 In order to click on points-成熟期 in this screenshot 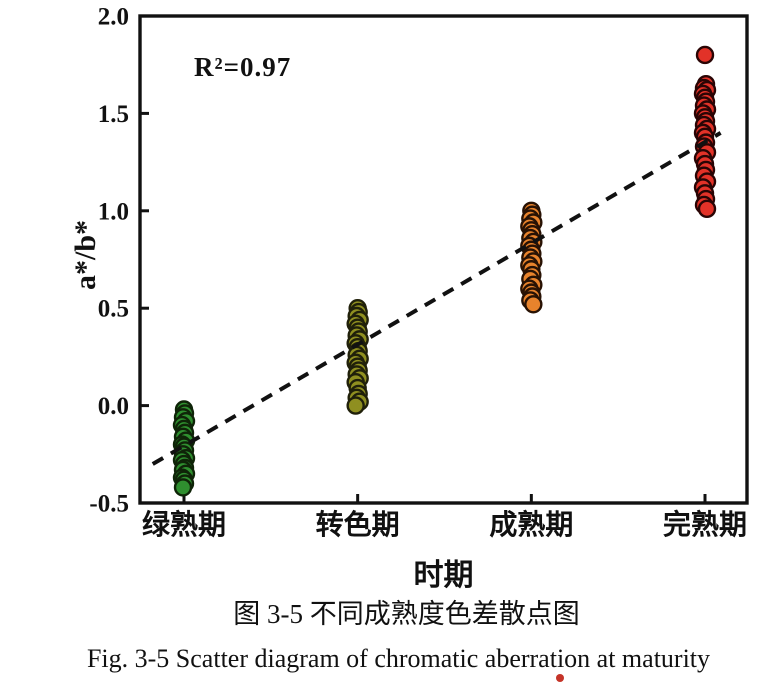, I will do `click(531, 257)`.